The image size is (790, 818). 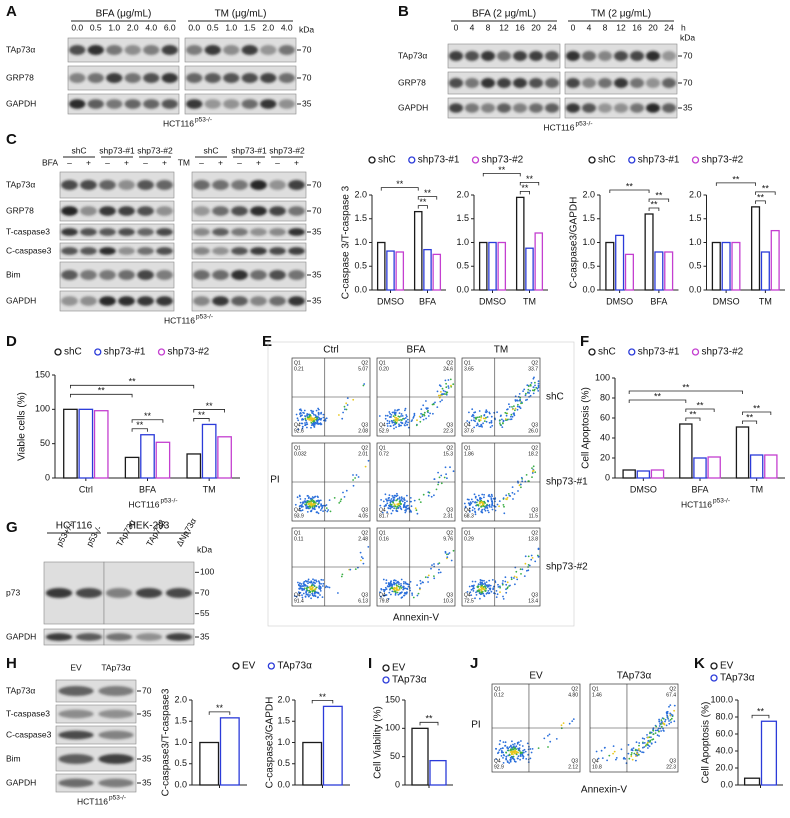 I want to click on legend-label: shC, so click(x=607, y=352).